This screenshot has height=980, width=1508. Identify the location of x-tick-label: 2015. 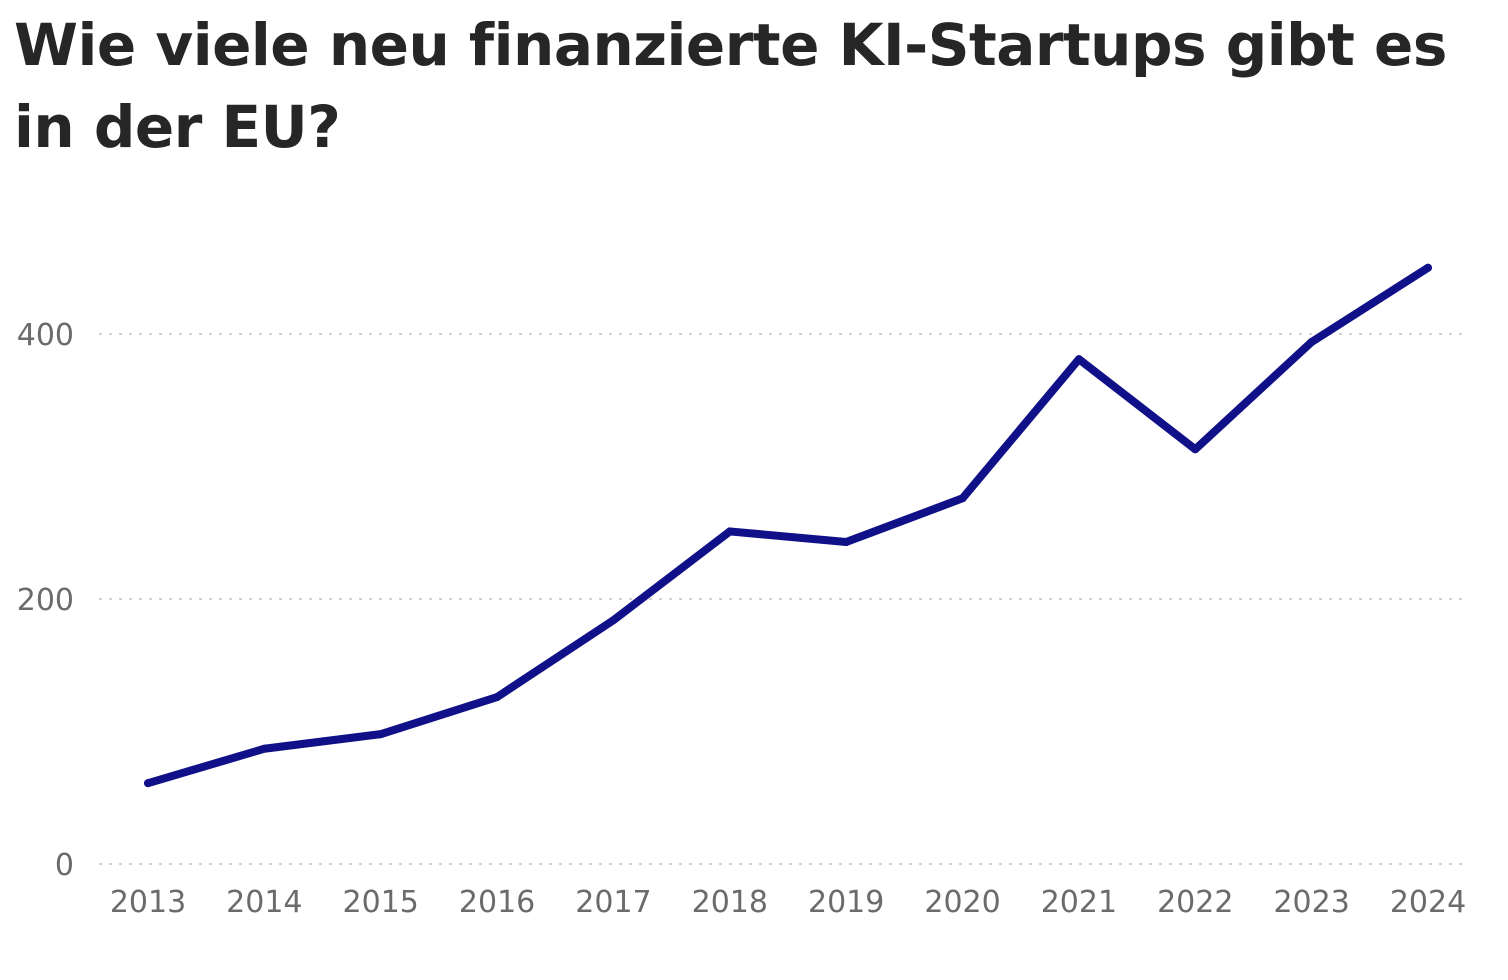
(381, 902).